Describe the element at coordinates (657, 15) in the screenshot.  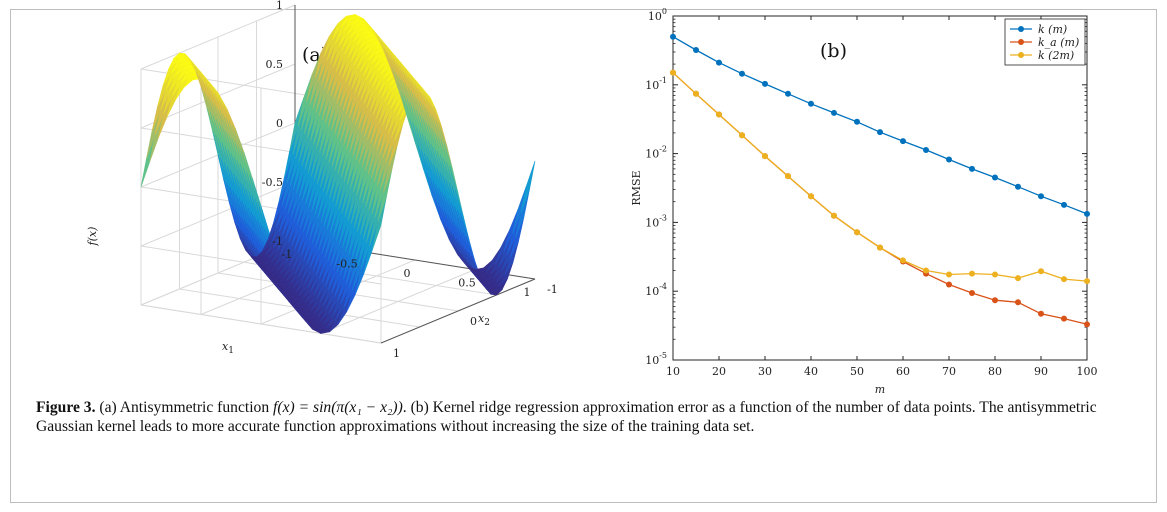
I see `y-tick-label: 10⁰` at that location.